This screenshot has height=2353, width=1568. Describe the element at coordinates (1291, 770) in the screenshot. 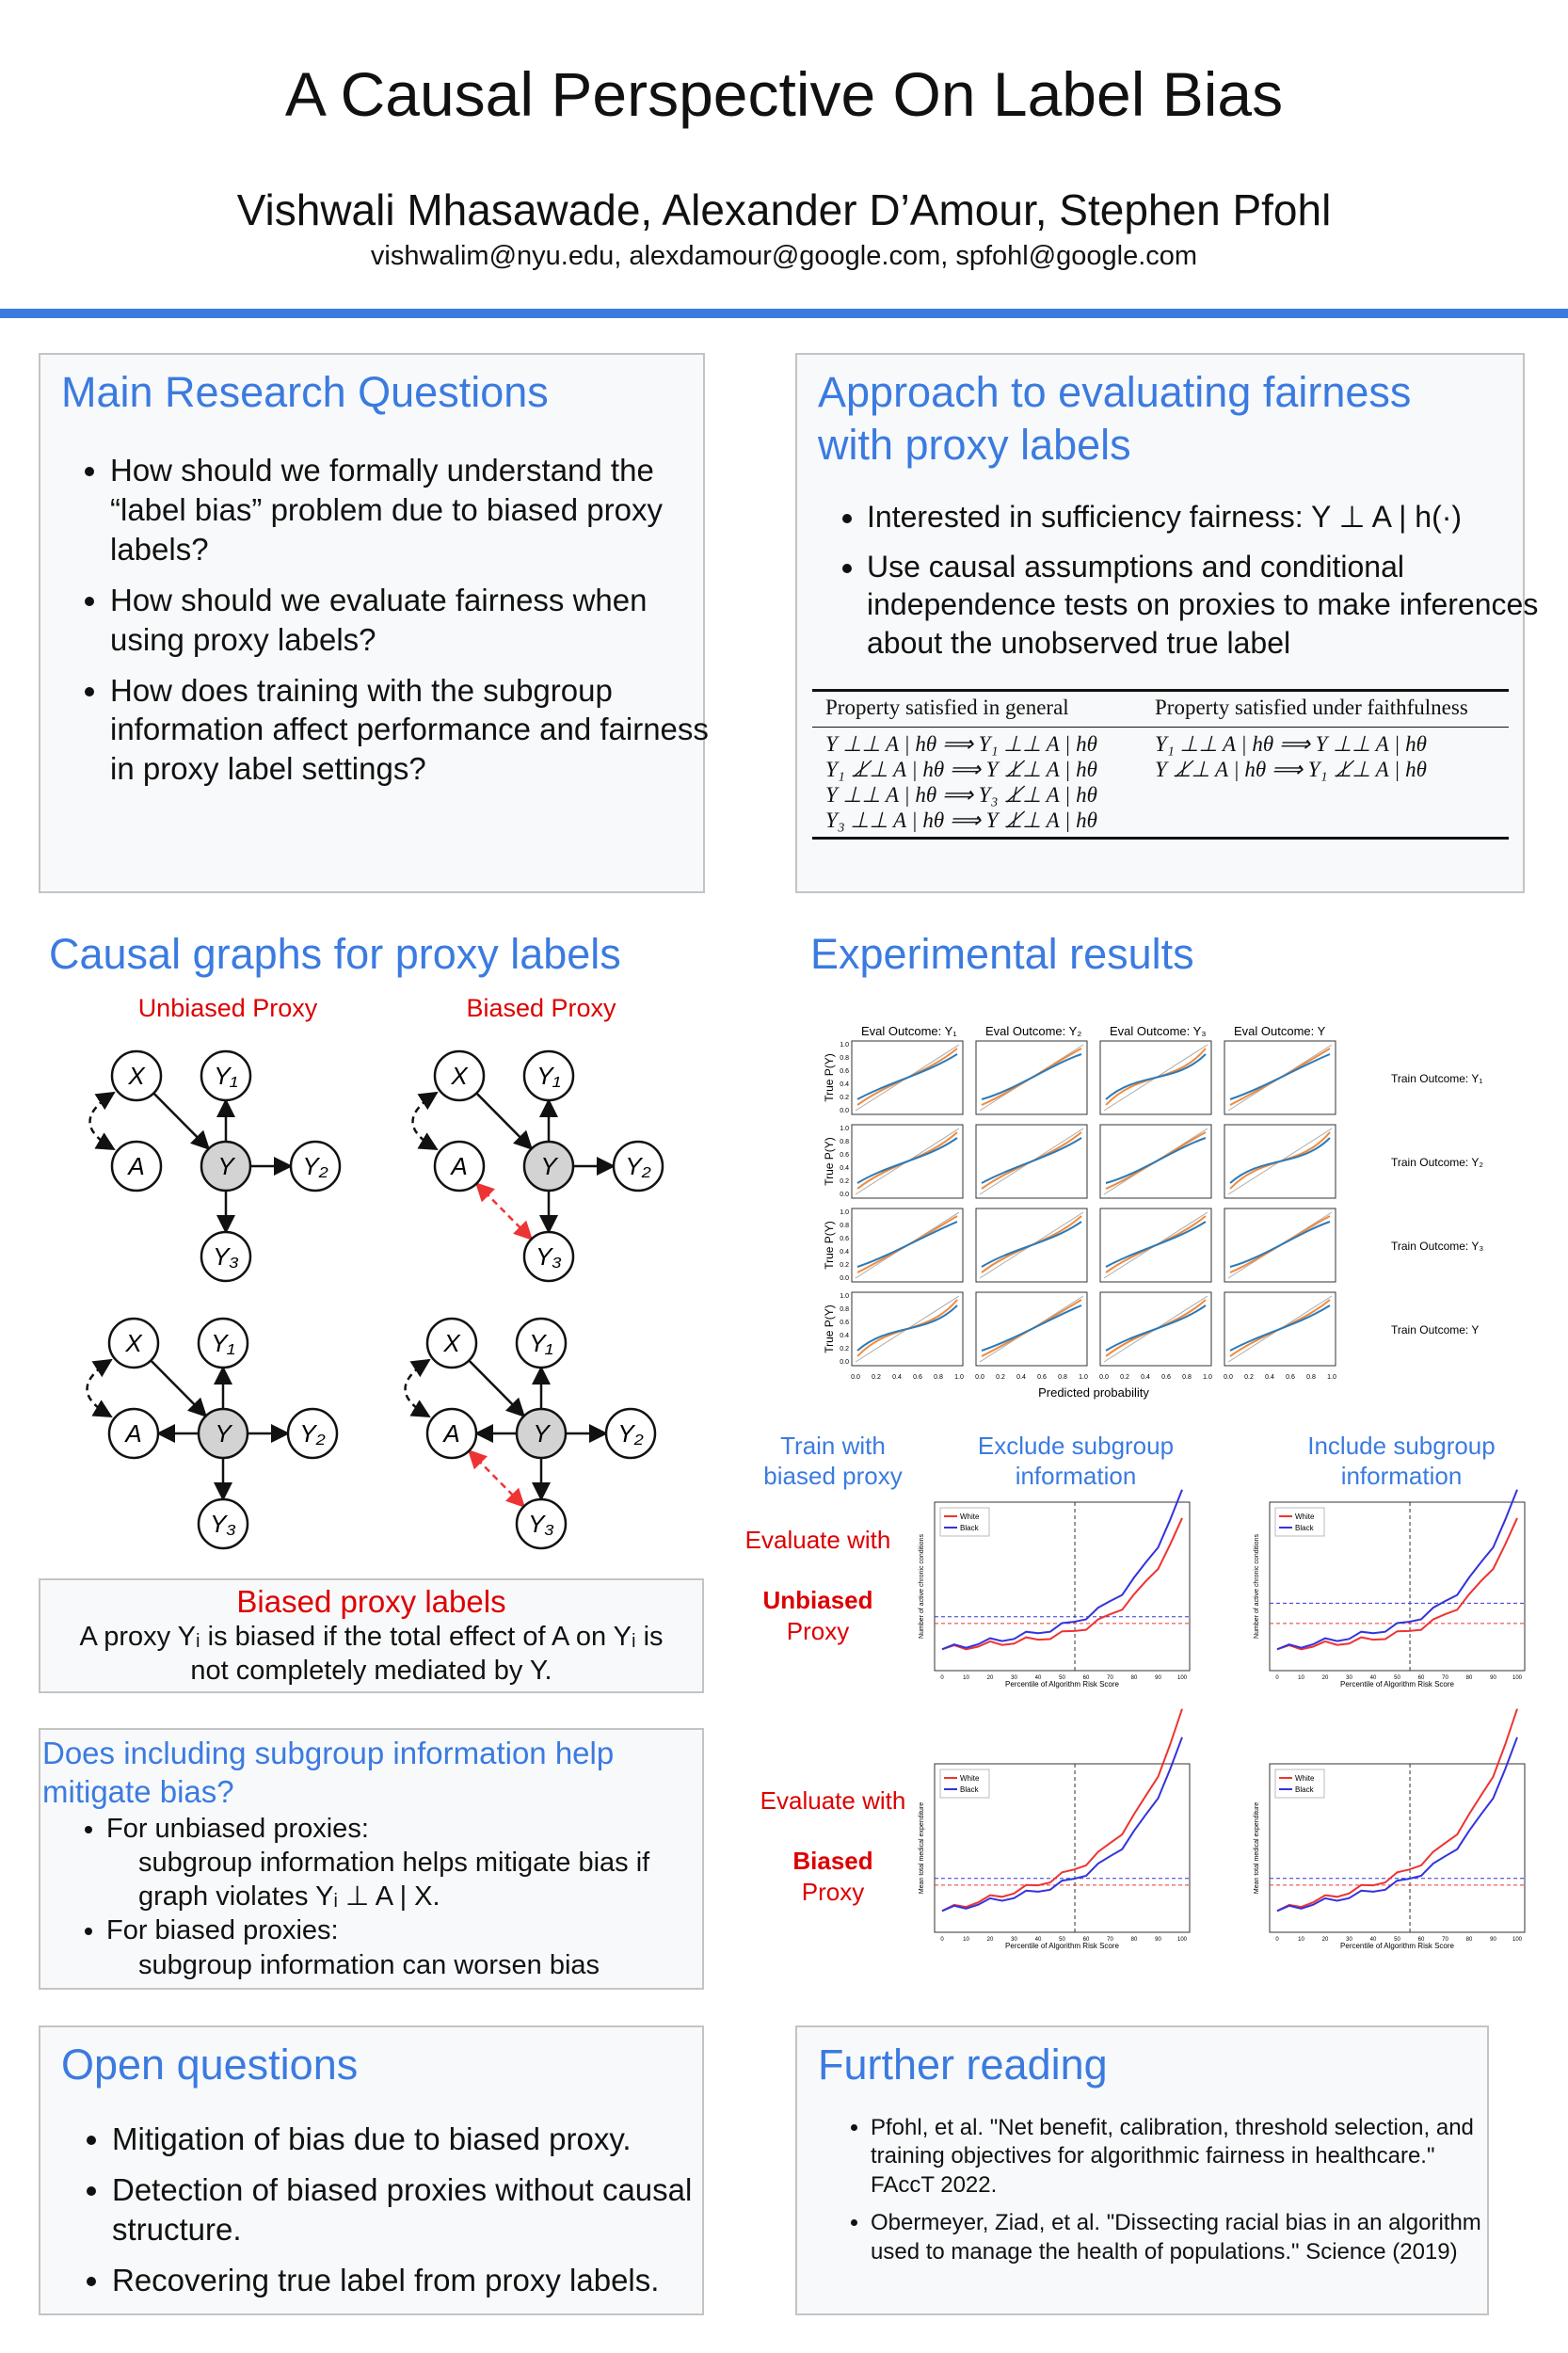

I see `table-cell: Y ⊥̸⊥ A | hθ ⟹ Y₁ ⊥̸⊥ A | hθ` at that location.